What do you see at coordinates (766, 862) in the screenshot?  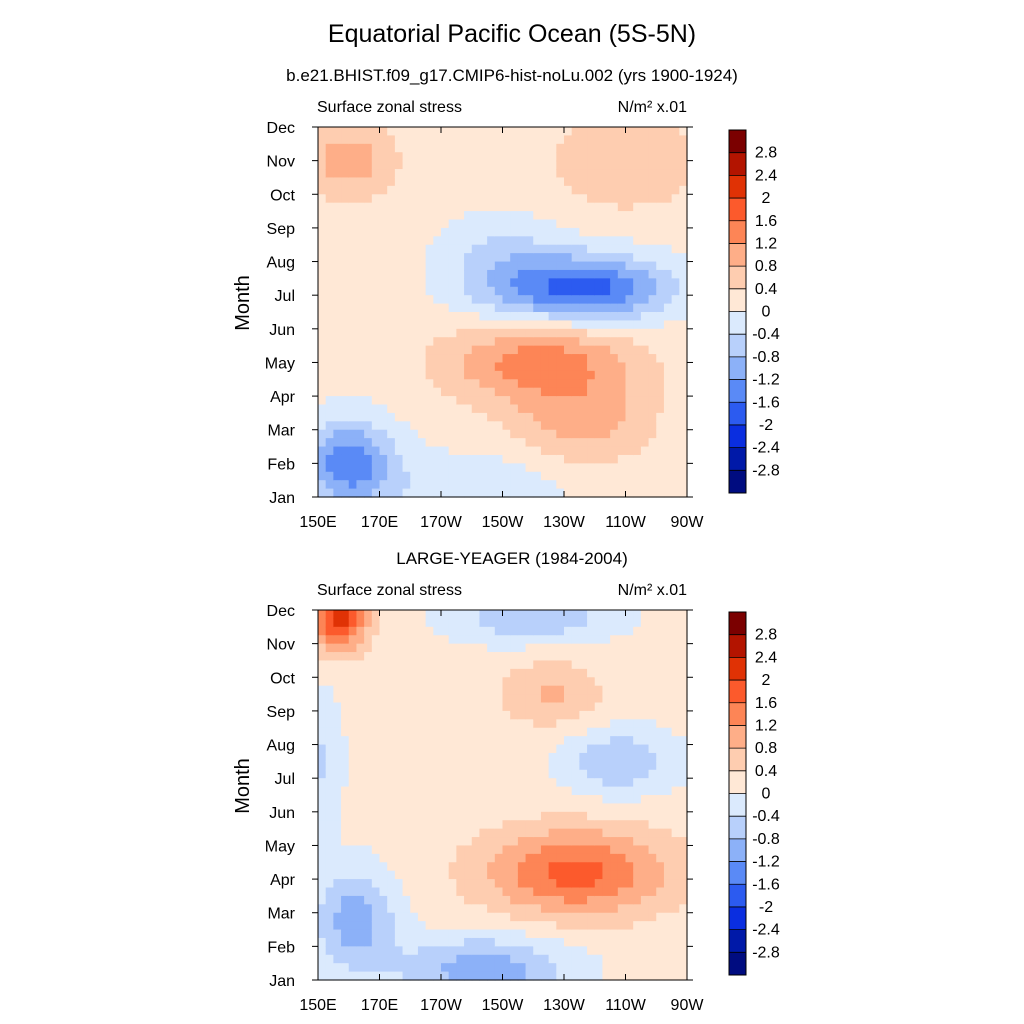 I see `colorbar-label: -1.2` at bounding box center [766, 862].